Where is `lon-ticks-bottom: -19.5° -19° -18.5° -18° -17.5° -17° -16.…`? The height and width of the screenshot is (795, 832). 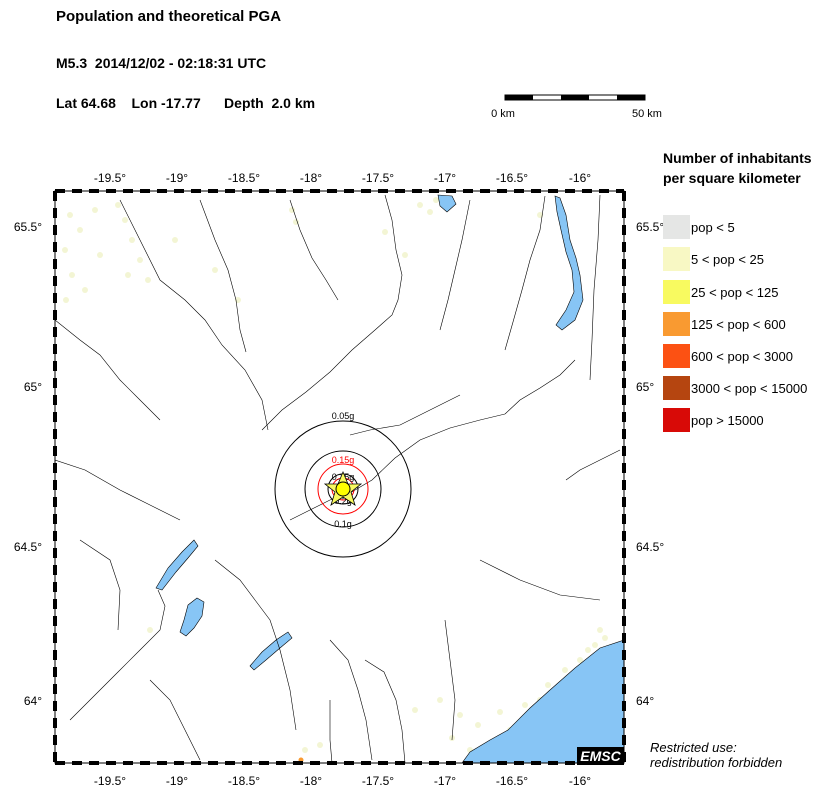 lon-ticks-bottom: -19.5° -19° -18.5° -18° -17.5° -17° -16.… is located at coordinates (342, 781).